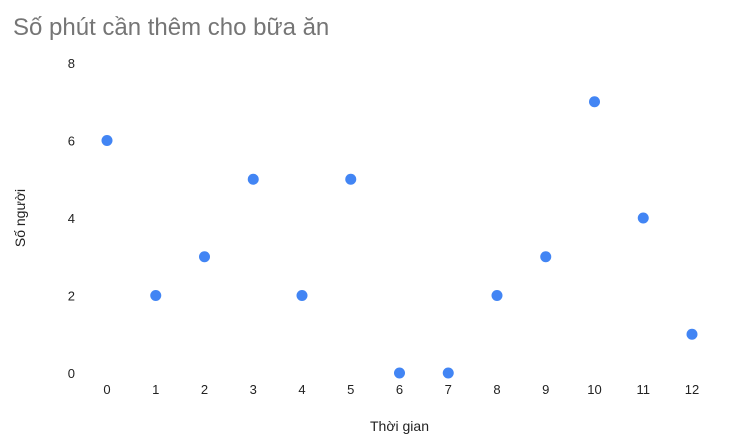  I want to click on y-axis-ticks: 0 2 4 6 8, so click(71, 218).